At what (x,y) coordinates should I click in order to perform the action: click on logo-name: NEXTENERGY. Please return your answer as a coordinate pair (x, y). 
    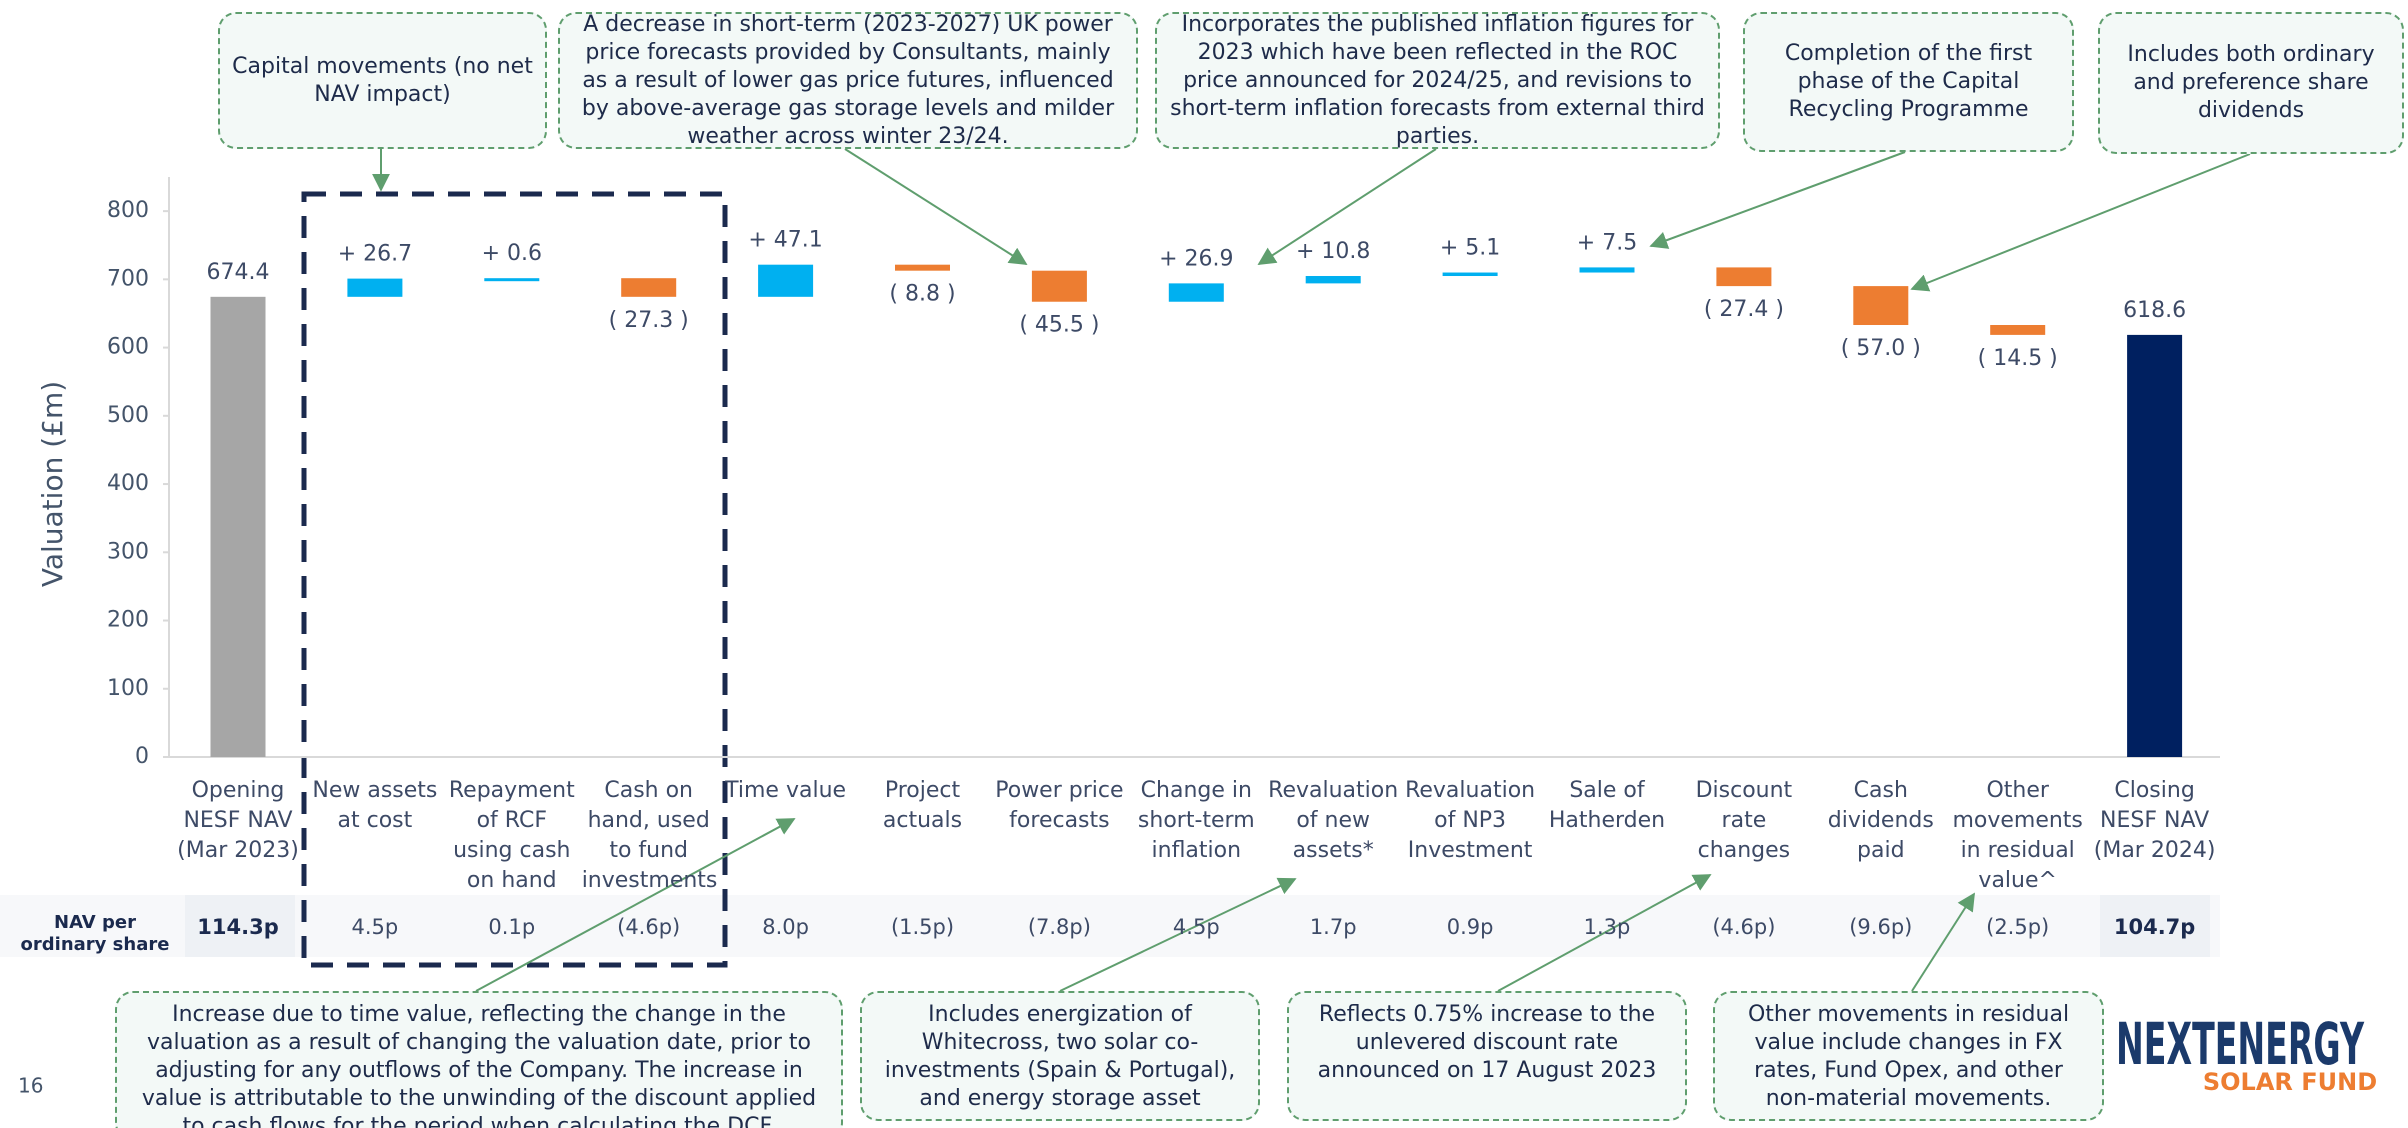
    Looking at the image, I should click on (2240, 1044).